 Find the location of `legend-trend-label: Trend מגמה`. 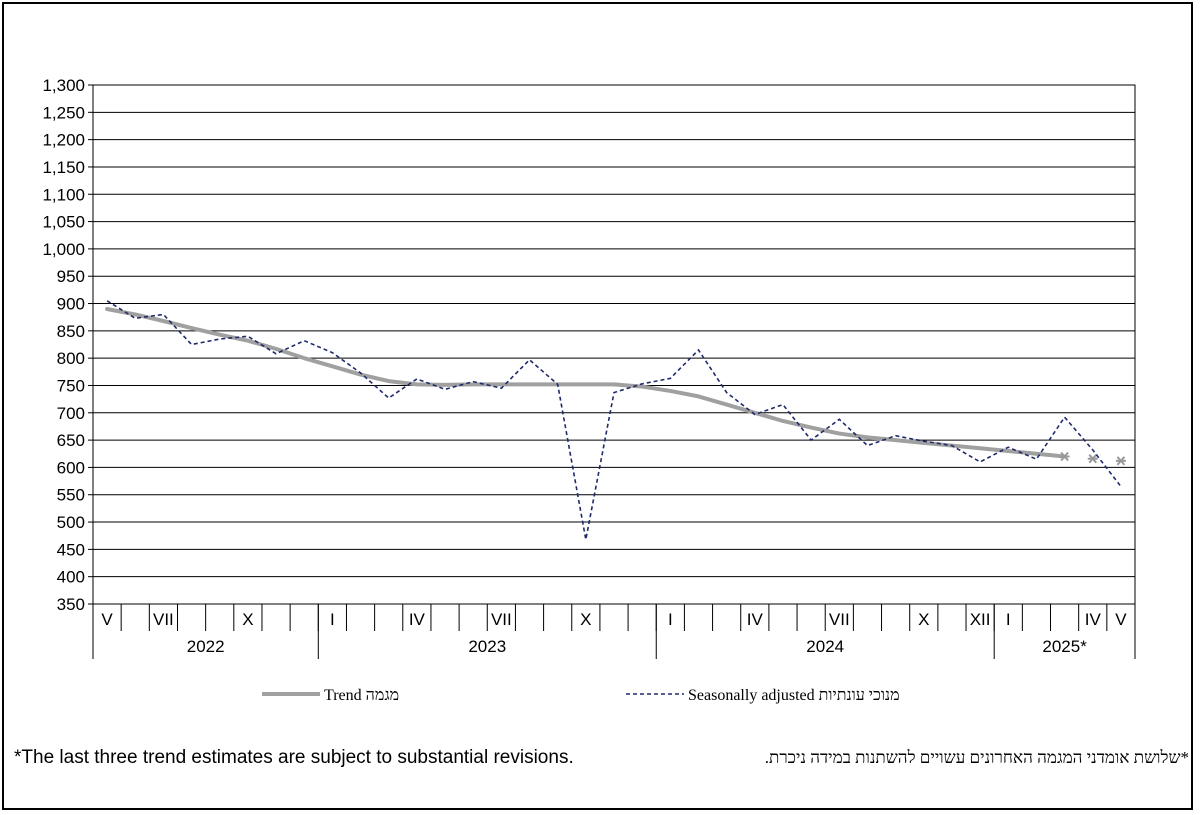

legend-trend-label: Trend מגמה is located at coordinates (361, 695).